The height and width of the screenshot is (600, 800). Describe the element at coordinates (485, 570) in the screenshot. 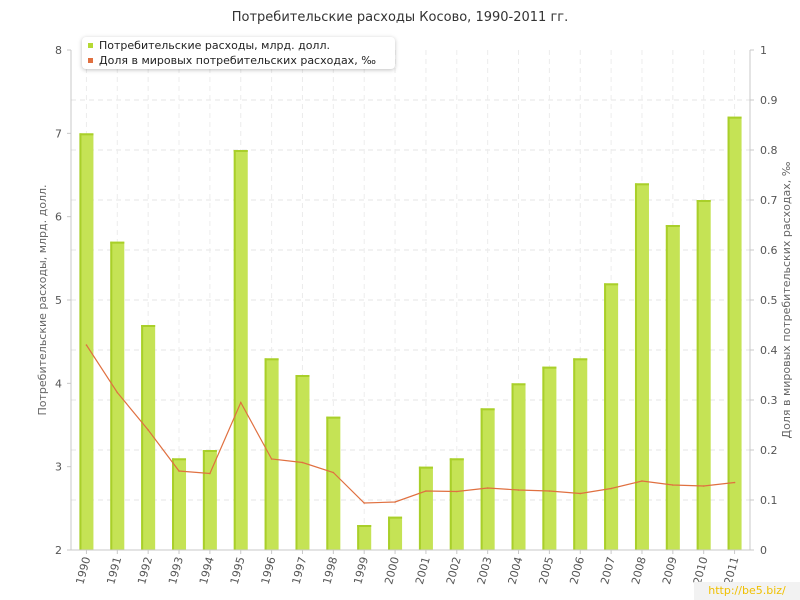

I see `x-tick-label: 2003` at that location.